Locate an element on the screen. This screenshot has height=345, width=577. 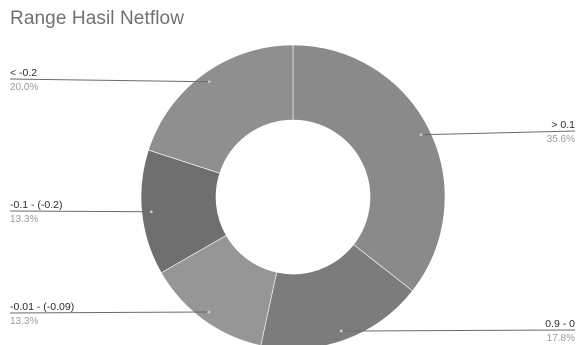
slice-percent: 17.8% is located at coordinates (561, 338).